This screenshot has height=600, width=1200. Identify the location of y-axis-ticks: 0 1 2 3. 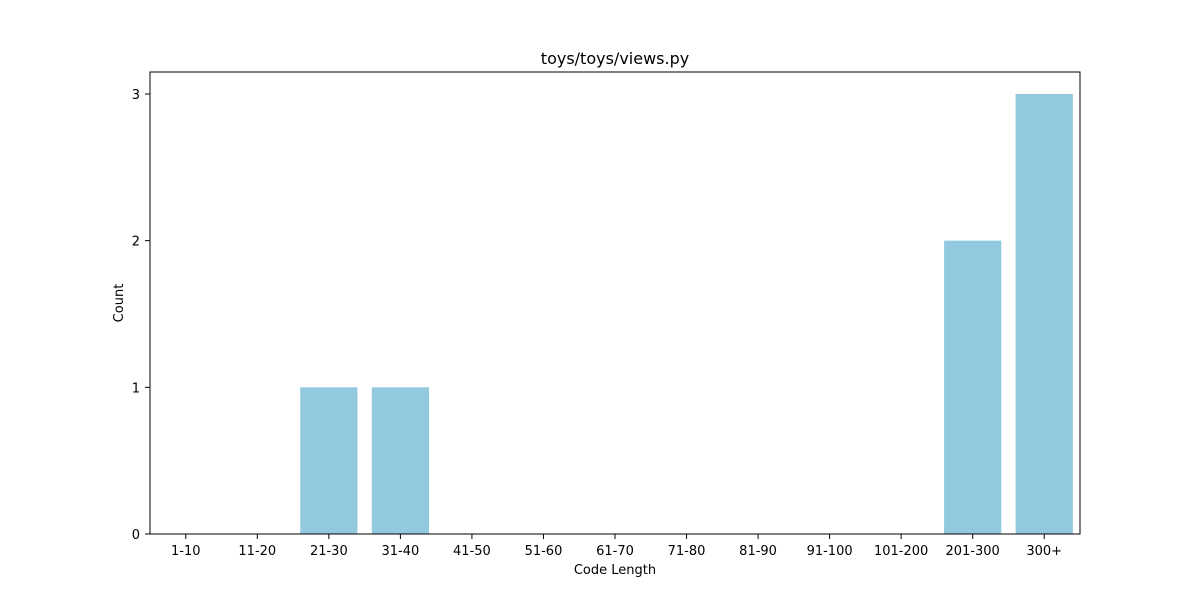
(141, 315).